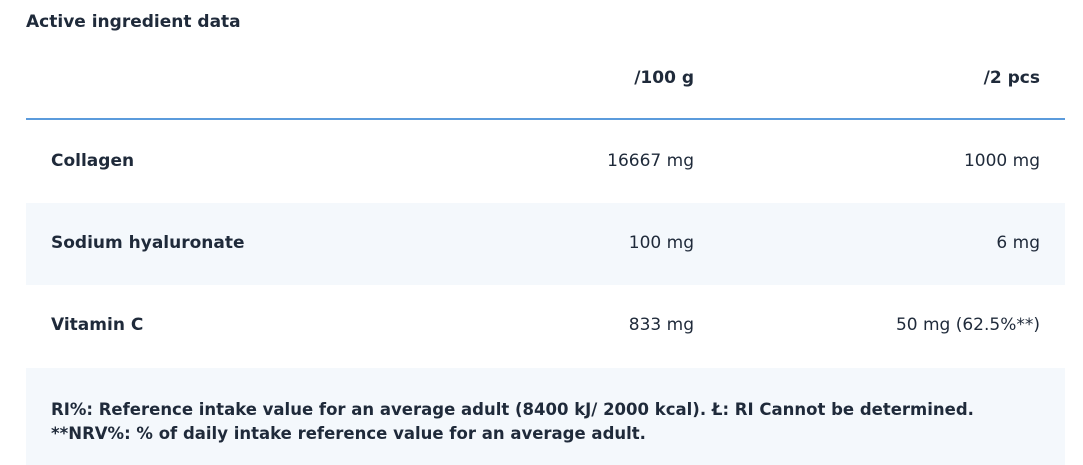  What do you see at coordinates (661, 325) in the screenshot?
I see `value-per-100g: 833 mg` at bounding box center [661, 325].